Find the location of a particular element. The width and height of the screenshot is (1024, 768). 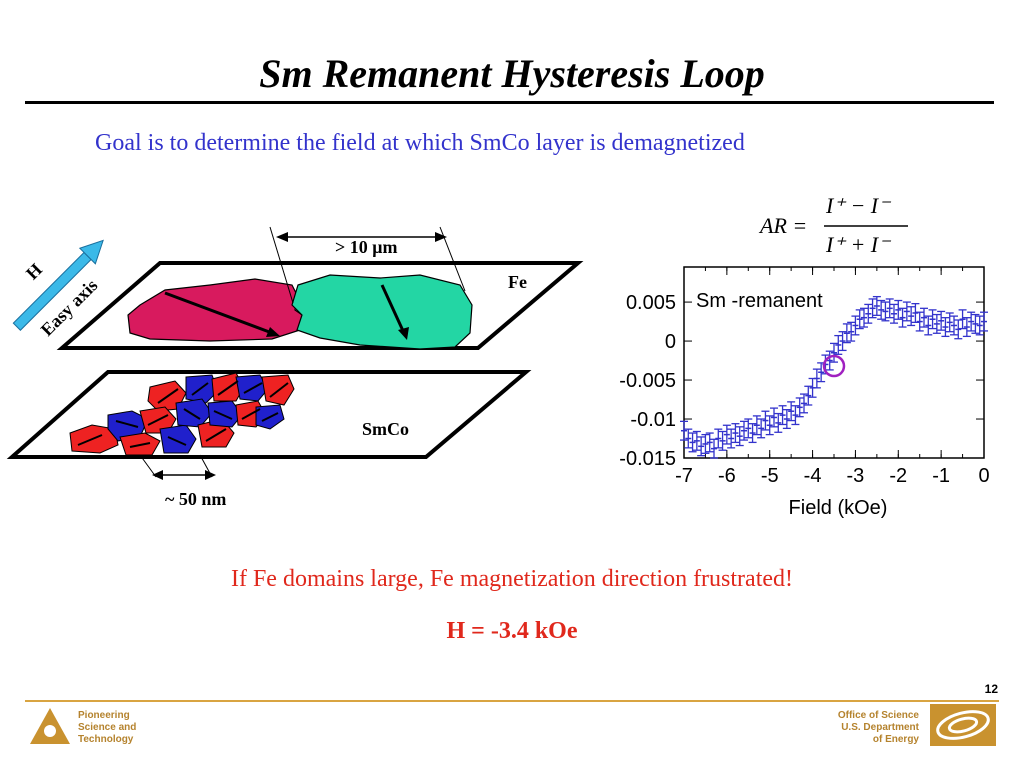

x-tick-label: -1 is located at coordinates (941, 476).